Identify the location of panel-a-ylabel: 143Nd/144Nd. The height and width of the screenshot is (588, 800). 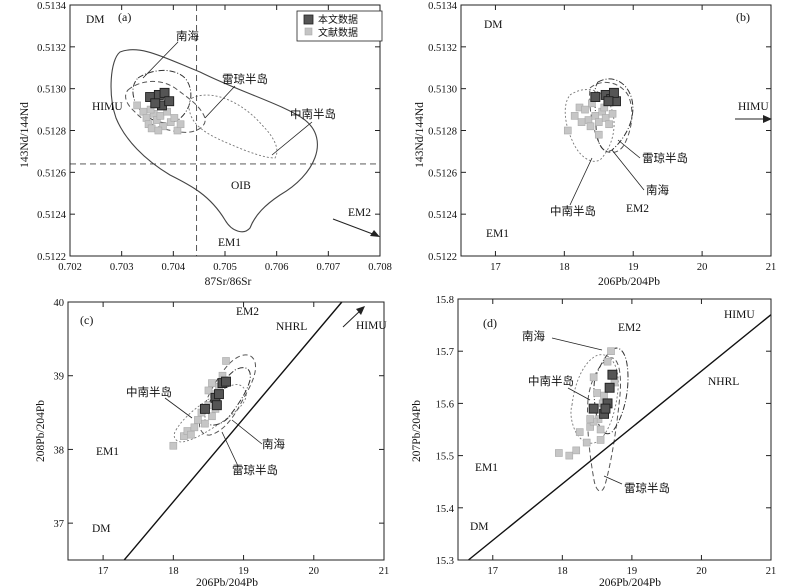
(25, 135).